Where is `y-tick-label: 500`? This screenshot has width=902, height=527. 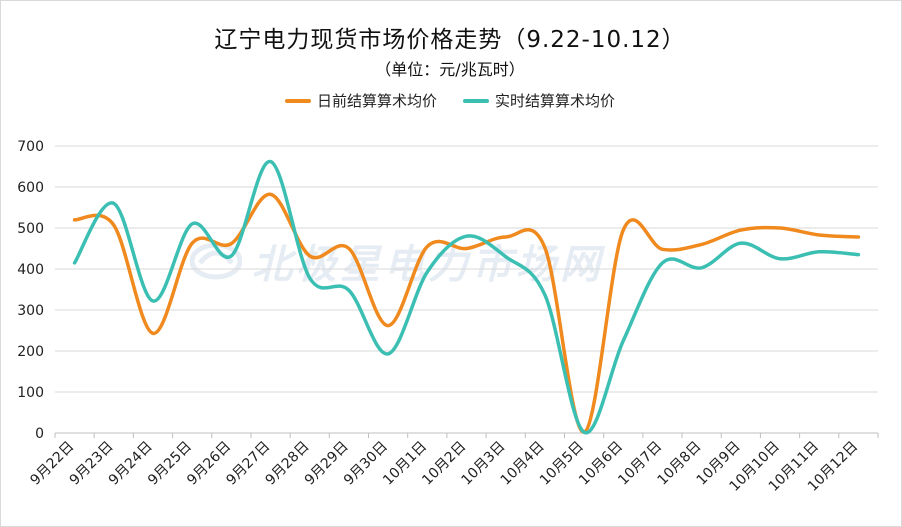
y-tick-label: 500 is located at coordinates (30, 229).